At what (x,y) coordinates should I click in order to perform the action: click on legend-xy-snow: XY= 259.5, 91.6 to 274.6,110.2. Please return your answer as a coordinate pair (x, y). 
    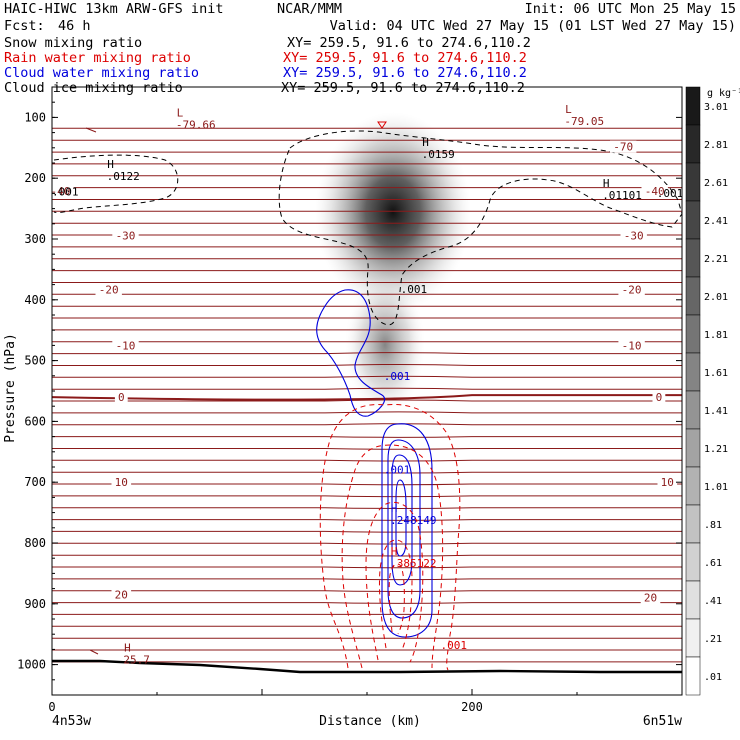
    Looking at the image, I should click on (409, 43).